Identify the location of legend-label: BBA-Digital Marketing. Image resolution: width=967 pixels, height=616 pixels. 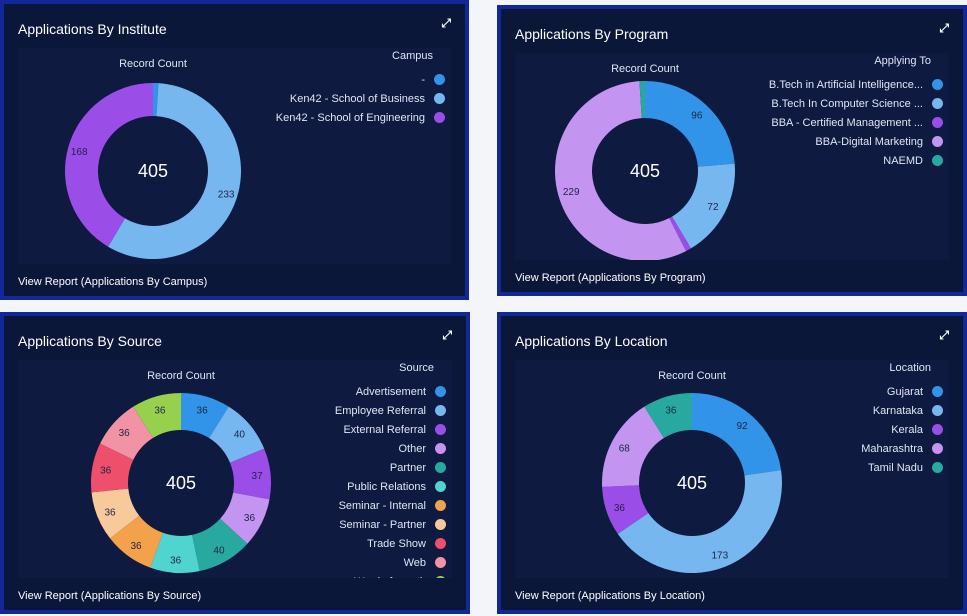
(869, 141).